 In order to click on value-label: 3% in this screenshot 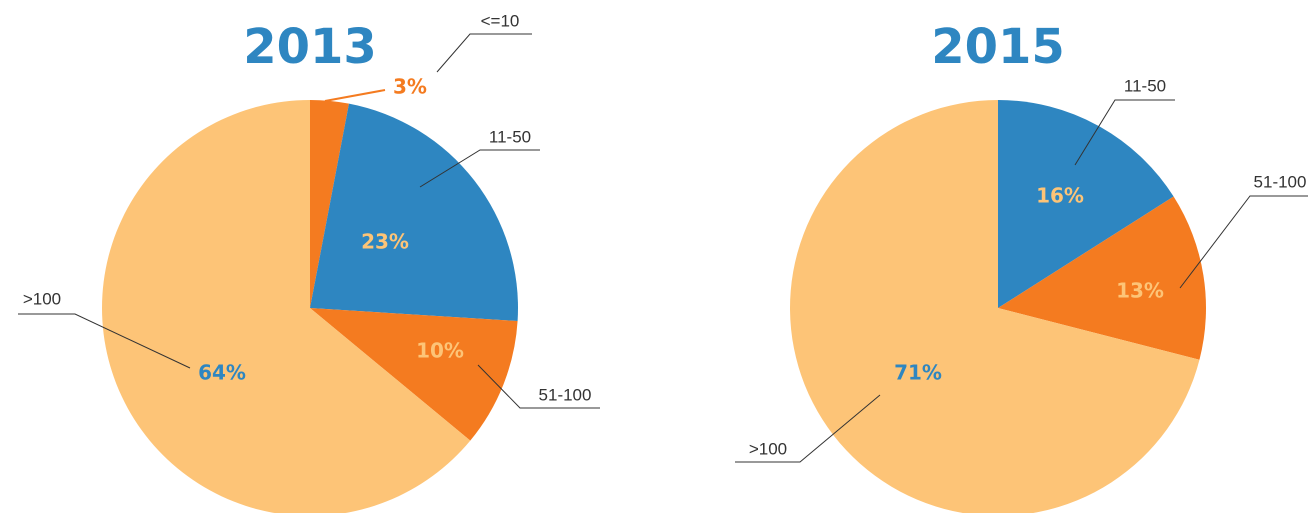, I will do `click(410, 87)`.